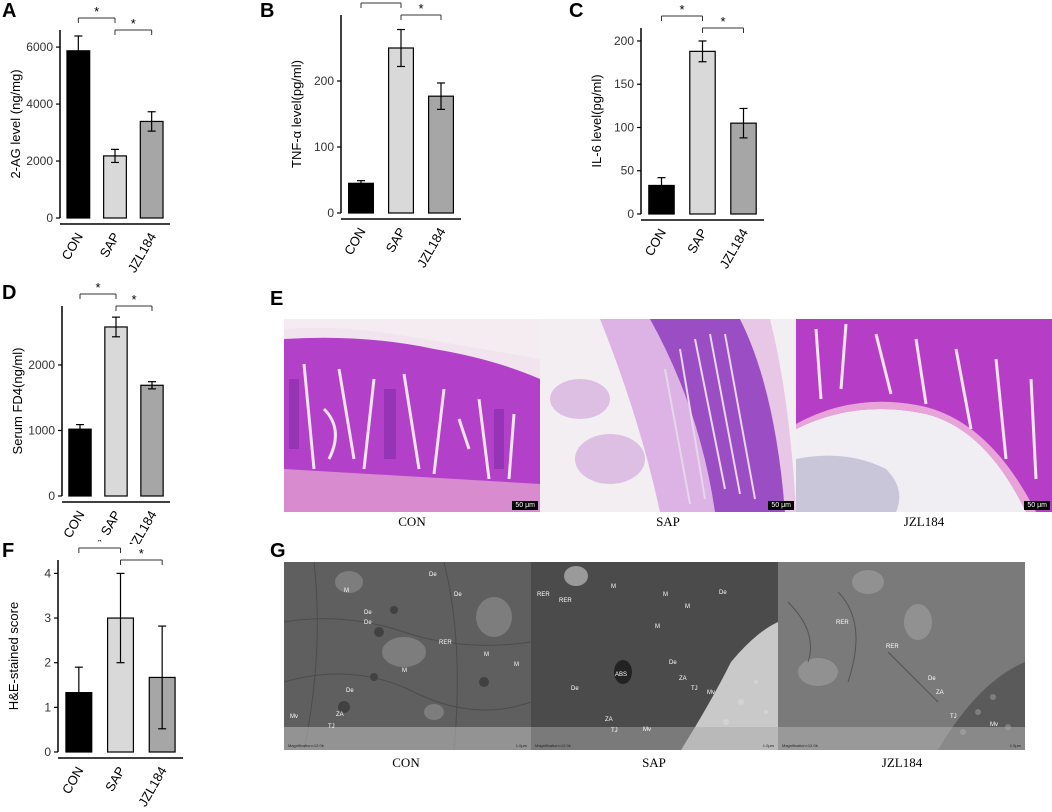  Describe the element at coordinates (47, 663) in the screenshot. I see `y-tick-label: 2` at that location.